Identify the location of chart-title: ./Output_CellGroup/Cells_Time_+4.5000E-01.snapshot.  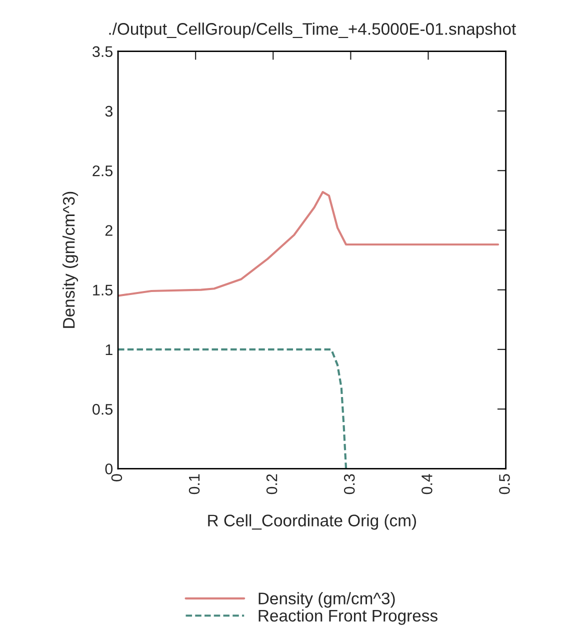
(312, 30).